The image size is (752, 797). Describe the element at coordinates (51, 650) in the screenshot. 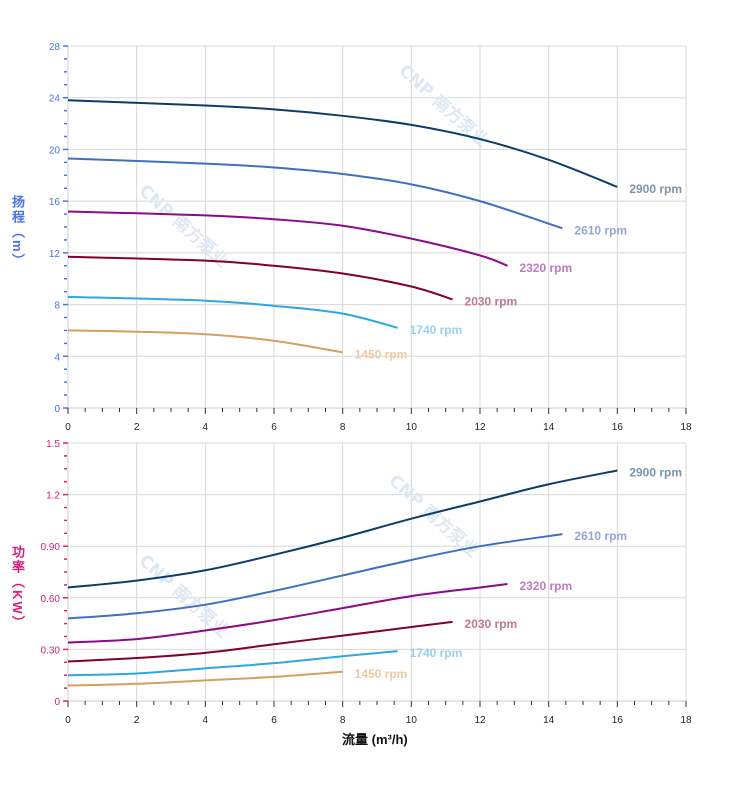

I see `y-tick-label: 0.30` at that location.